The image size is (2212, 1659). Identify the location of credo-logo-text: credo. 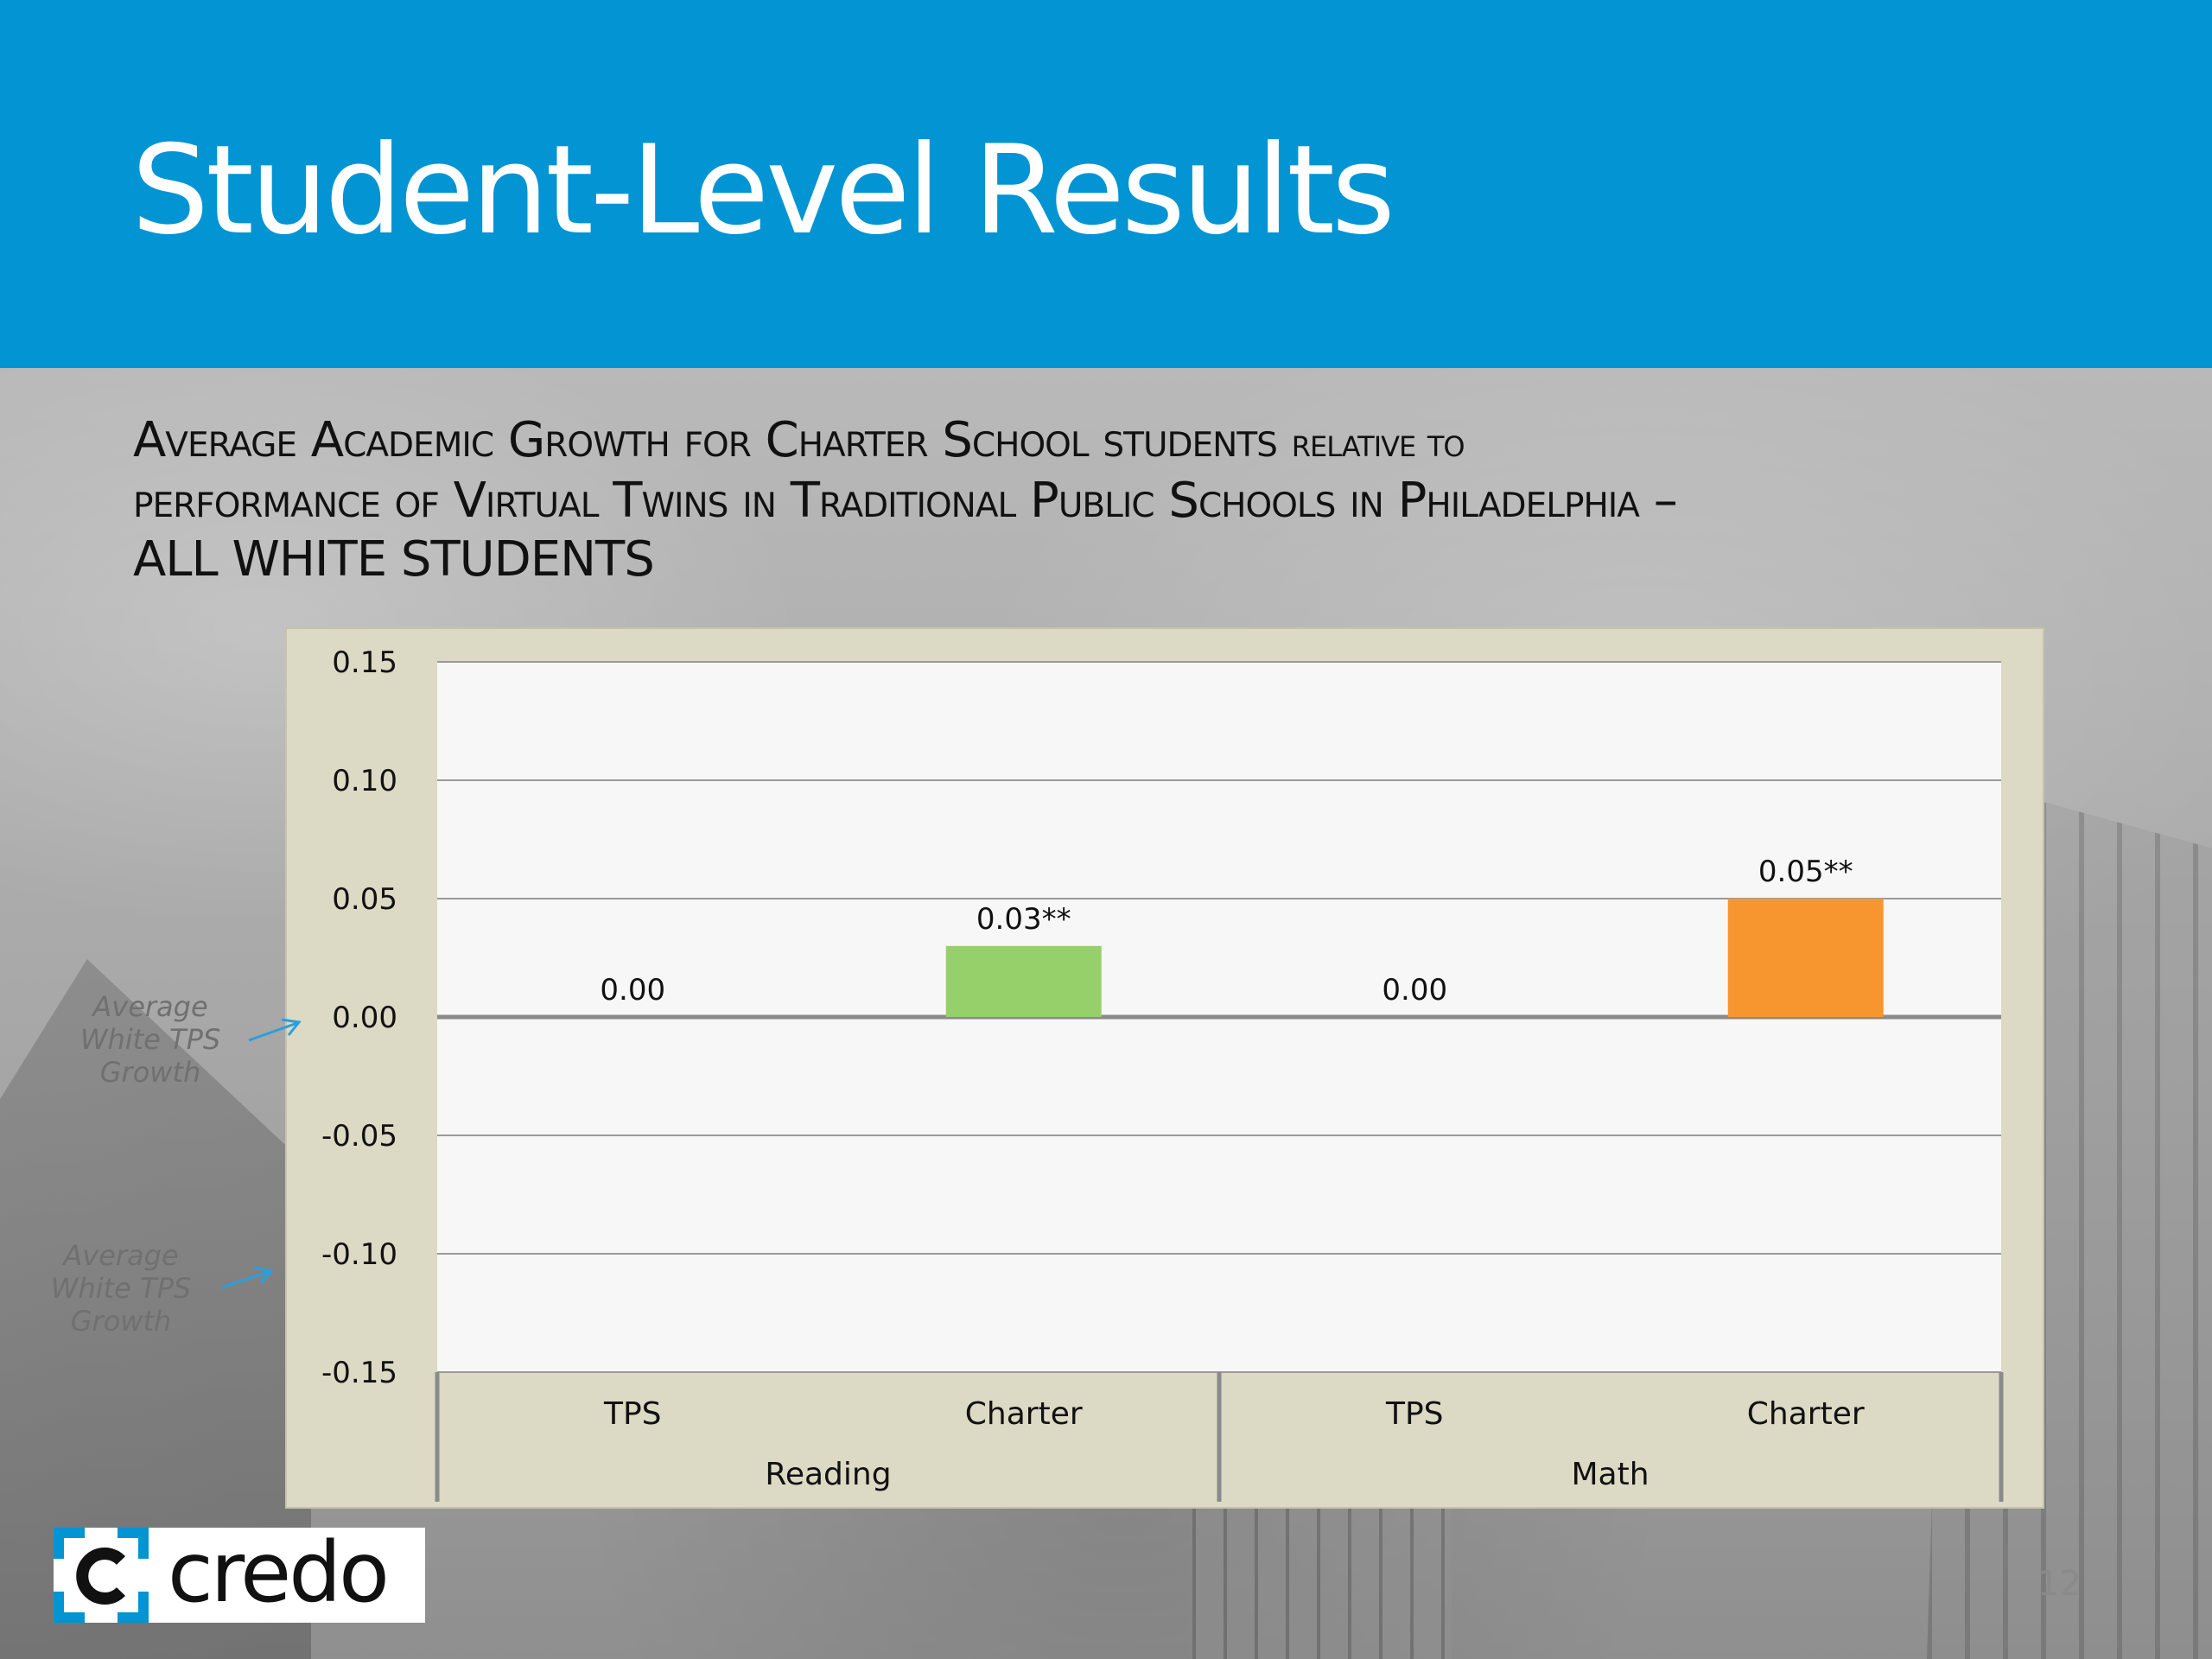
(279, 1572).